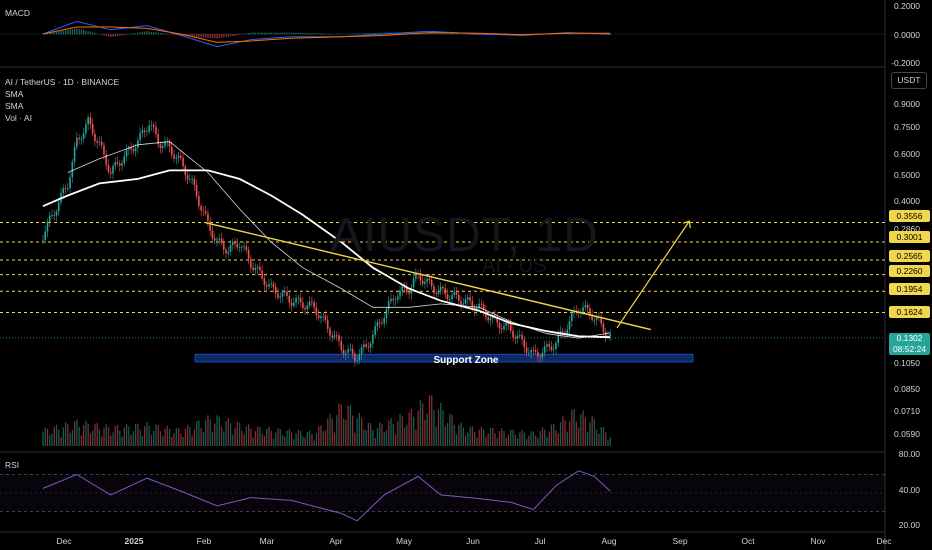 Image resolution: width=932 pixels, height=550 pixels. Describe the element at coordinates (62, 82) in the screenshot. I see `symbol-title: AI / TetherUS · 1D · BINANCE` at that location.